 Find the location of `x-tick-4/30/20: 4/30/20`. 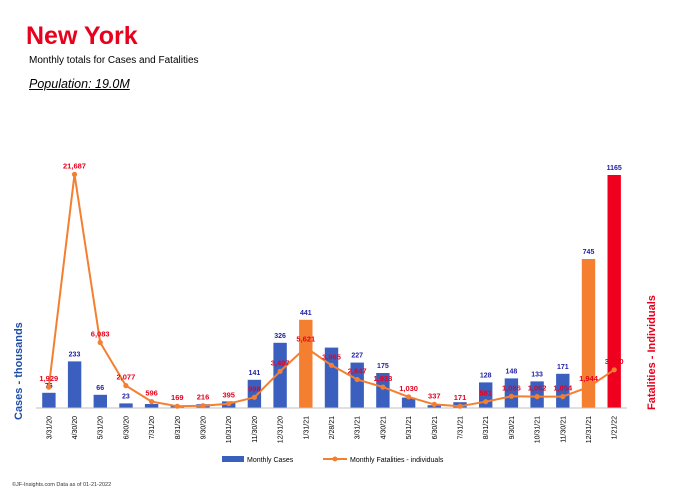

x-tick-4/30/20: 4/30/20 is located at coordinates (75, 427).